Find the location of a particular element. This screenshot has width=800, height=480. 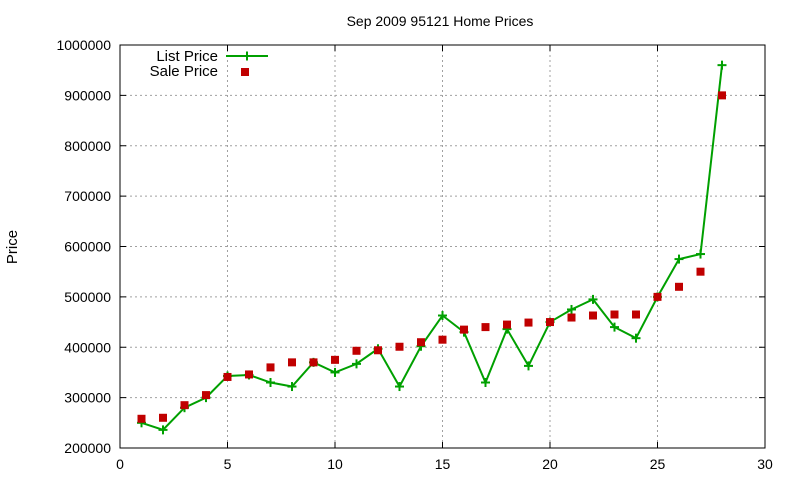

legend-key-list-price-marker is located at coordinates (247, 56).